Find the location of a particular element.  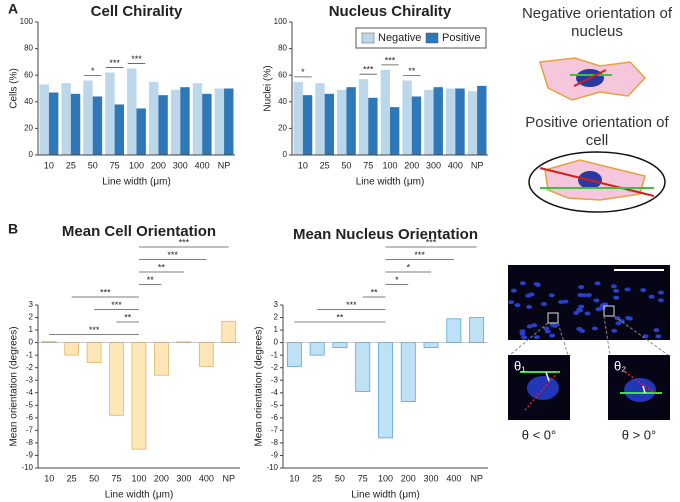

y-tick-label: -9 is located at coordinates (30, 455).